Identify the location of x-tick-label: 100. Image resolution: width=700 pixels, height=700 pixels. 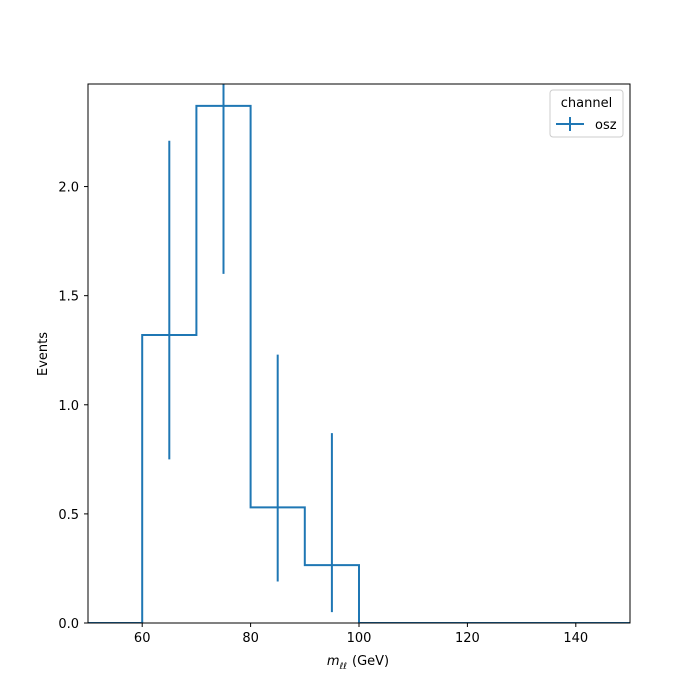
(359, 638).